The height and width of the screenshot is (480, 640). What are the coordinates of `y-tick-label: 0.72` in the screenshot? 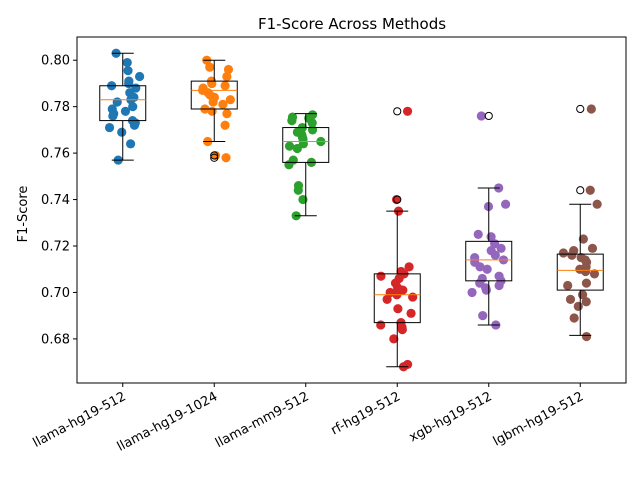 It's located at (55, 246).